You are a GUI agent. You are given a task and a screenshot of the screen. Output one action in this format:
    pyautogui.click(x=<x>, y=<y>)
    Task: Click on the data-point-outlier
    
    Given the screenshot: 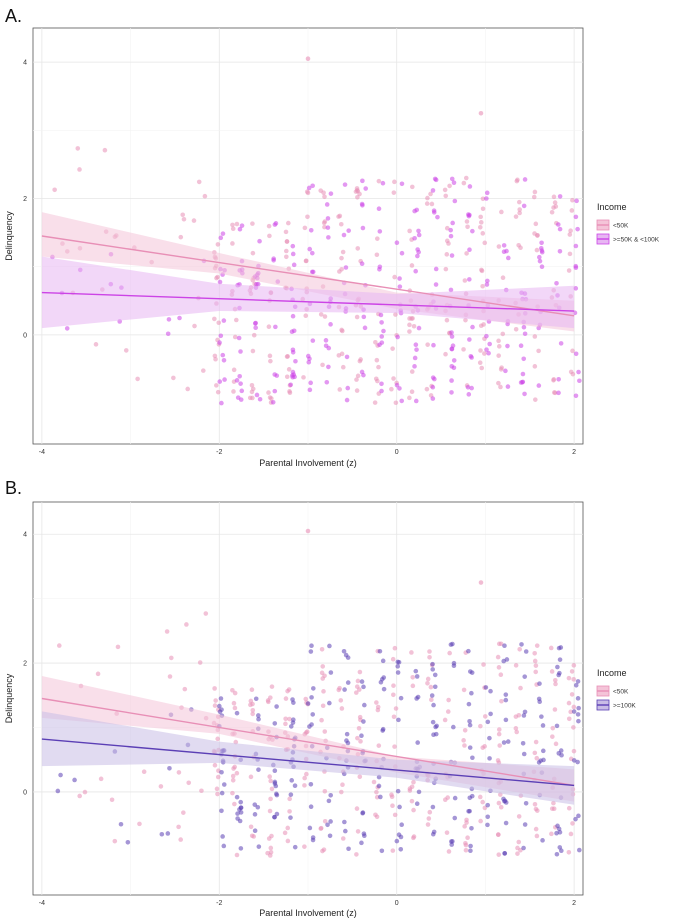 What is the action you would take?
    pyautogui.click(x=481, y=582)
    